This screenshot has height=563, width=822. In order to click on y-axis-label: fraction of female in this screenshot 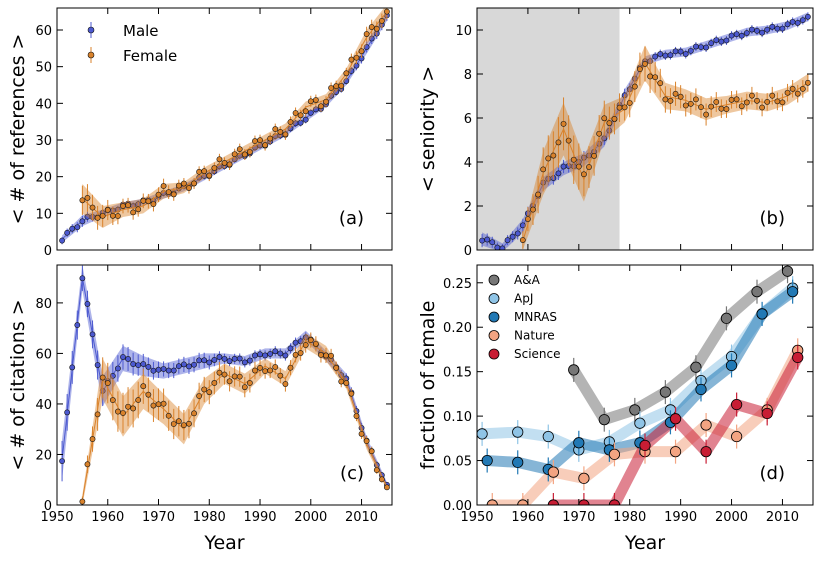, I will do `click(428, 385)`.